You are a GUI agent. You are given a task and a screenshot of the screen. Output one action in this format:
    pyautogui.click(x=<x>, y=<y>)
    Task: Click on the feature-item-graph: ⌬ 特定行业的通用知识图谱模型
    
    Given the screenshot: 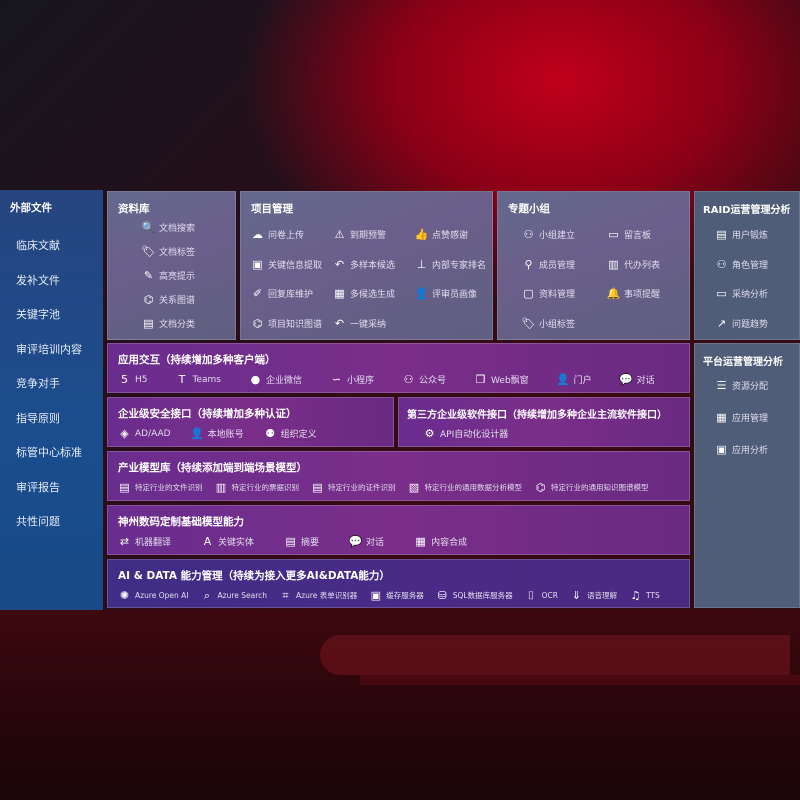 What is the action you would take?
    pyautogui.click(x=591, y=487)
    